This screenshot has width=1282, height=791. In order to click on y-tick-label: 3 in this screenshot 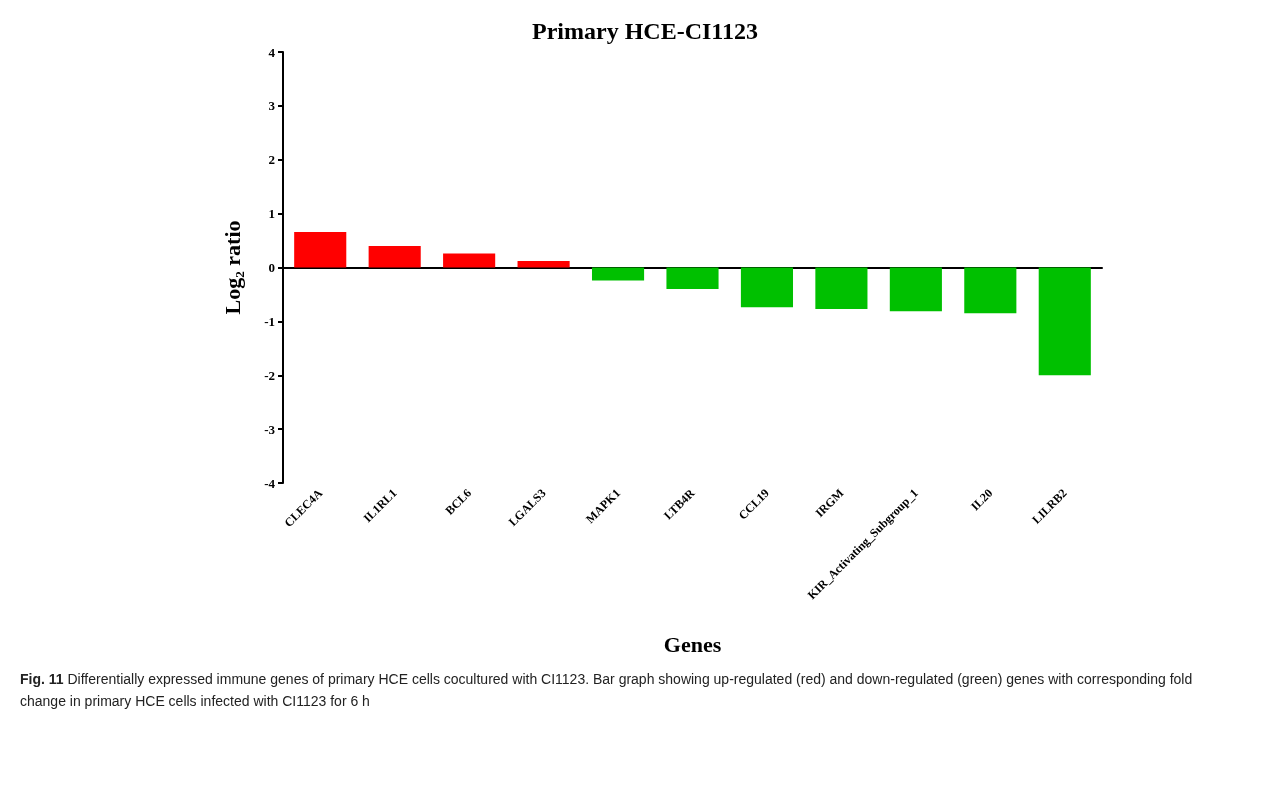, I will do `click(272, 106)`.